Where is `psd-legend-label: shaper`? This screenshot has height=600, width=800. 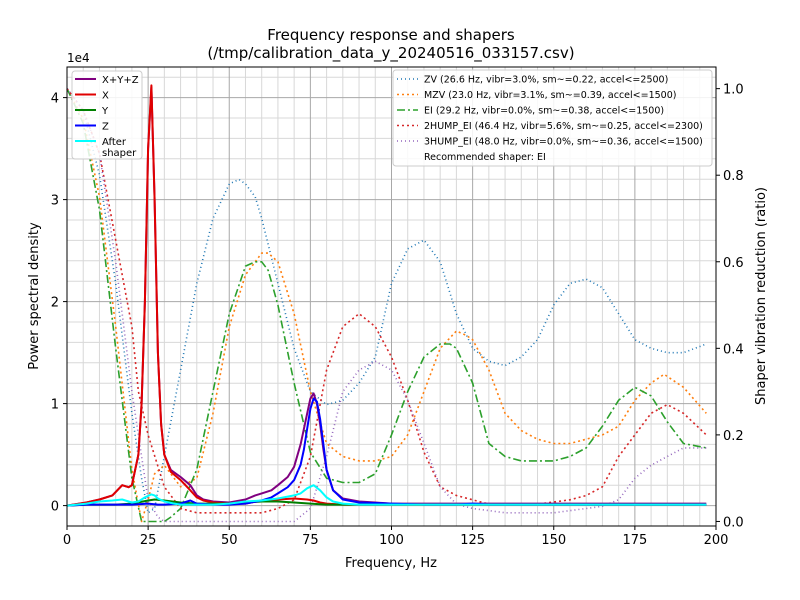
psd-legend-label: shaper is located at coordinates (119, 153).